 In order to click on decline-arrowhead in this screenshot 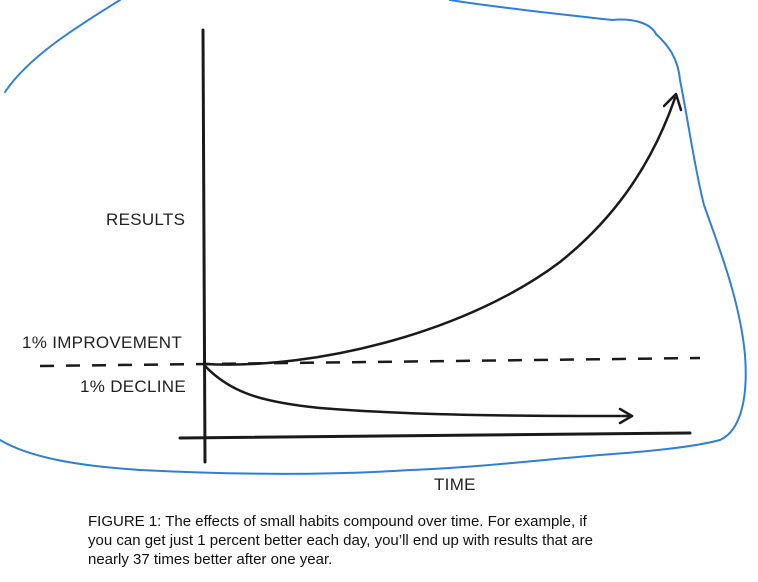, I will do `click(626, 416)`.